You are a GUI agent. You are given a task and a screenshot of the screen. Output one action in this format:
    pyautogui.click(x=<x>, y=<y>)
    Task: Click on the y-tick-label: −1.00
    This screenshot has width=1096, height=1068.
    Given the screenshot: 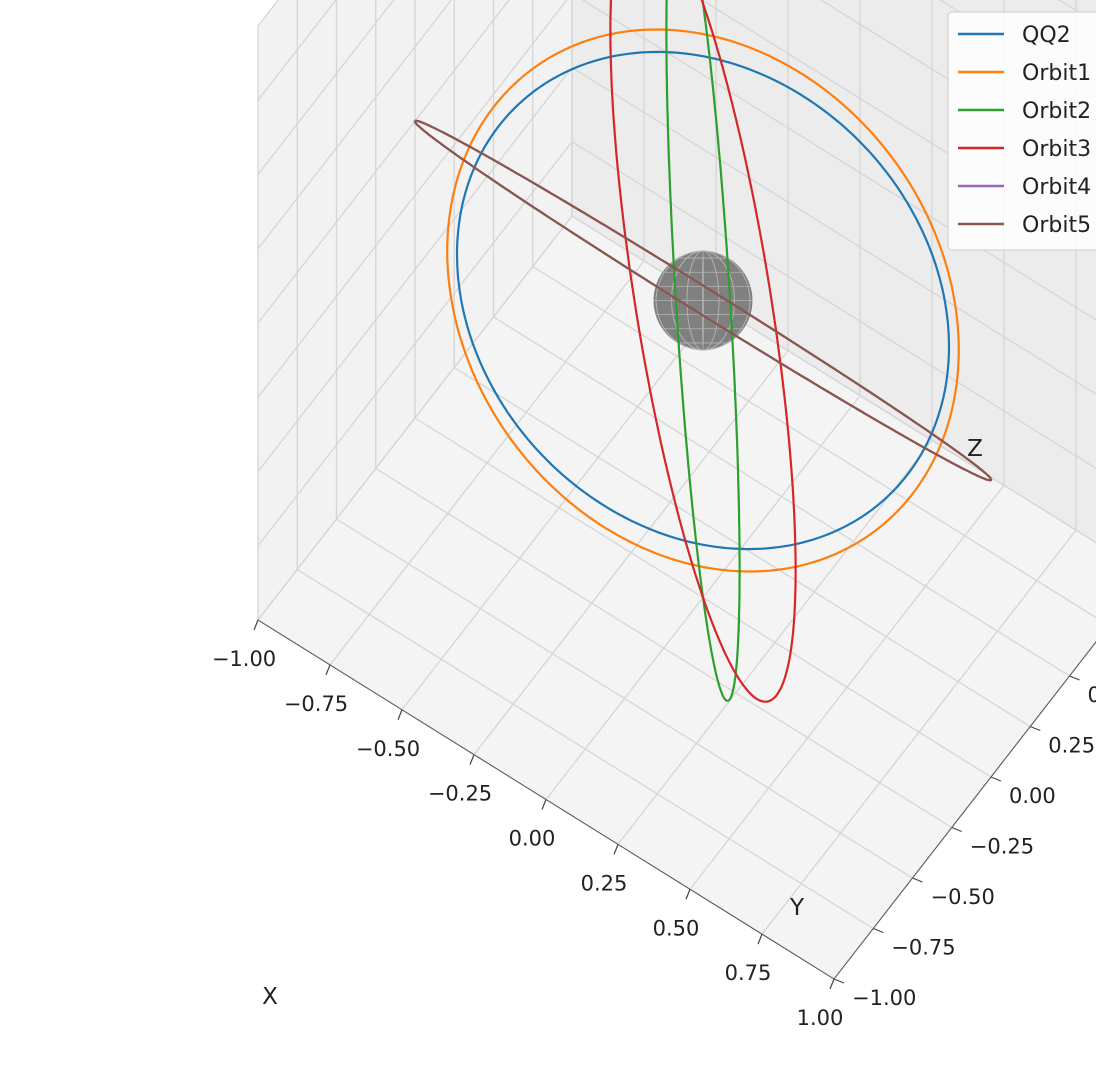 What is the action you would take?
    pyautogui.click(x=884, y=998)
    